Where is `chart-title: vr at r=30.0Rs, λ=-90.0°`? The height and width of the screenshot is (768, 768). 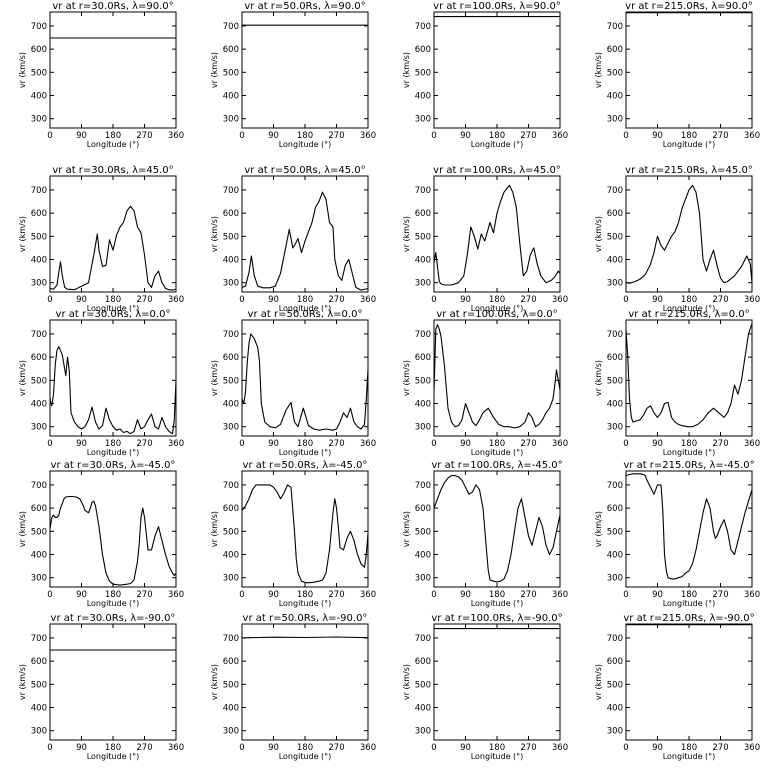 chart-title: vr at r=30.0Rs, λ=-90.0° is located at coordinates (113, 618).